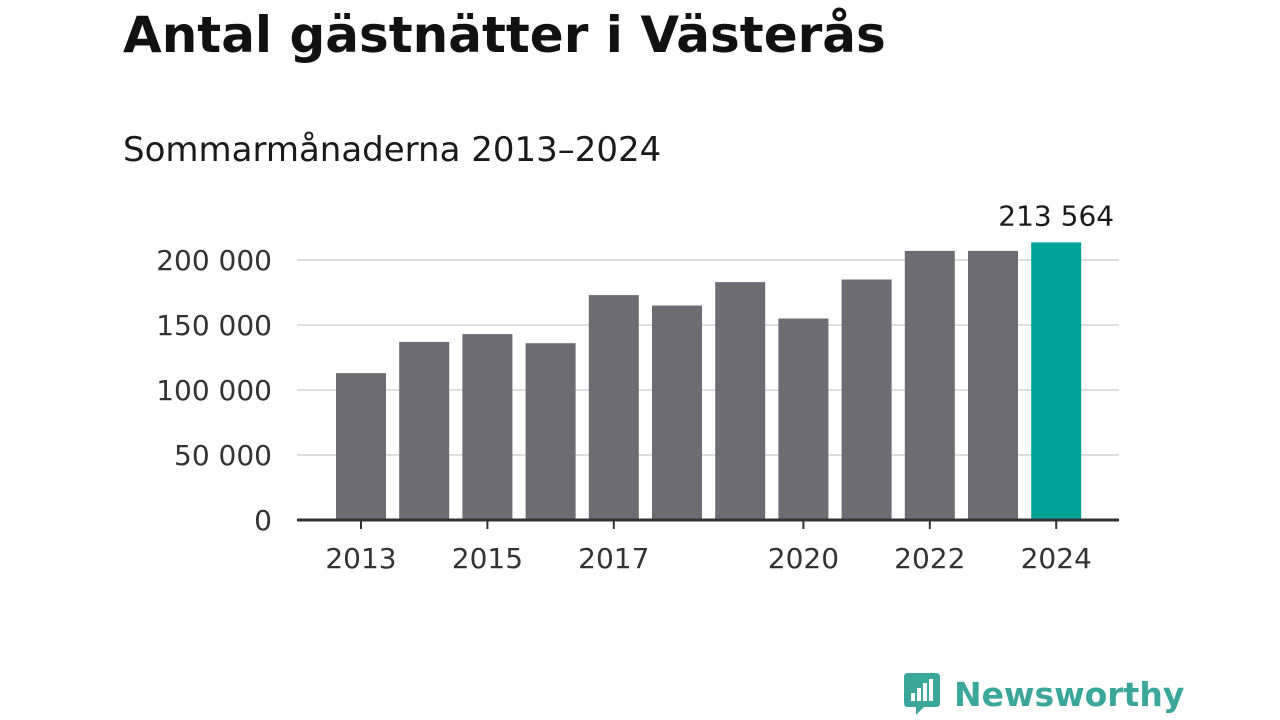 The image size is (1280, 720). What do you see at coordinates (263, 520) in the screenshot?
I see `y-tick-label: 0` at bounding box center [263, 520].